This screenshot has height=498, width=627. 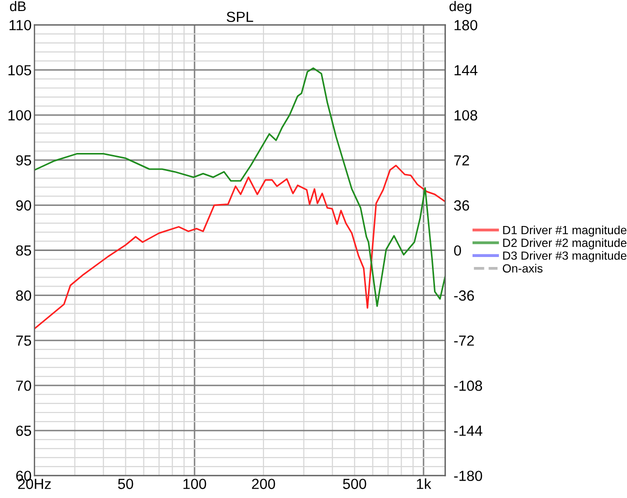 What do you see at coordinates (24, 431) in the screenshot?
I see `y-tick-label: 65` at bounding box center [24, 431].